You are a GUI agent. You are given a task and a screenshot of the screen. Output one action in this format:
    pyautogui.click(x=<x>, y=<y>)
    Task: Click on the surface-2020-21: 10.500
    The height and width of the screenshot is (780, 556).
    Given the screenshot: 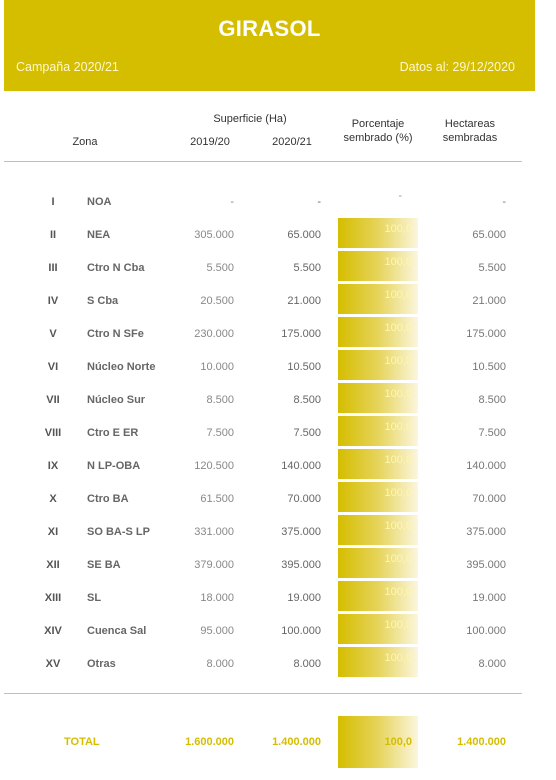 What is the action you would take?
    pyautogui.click(x=304, y=366)
    